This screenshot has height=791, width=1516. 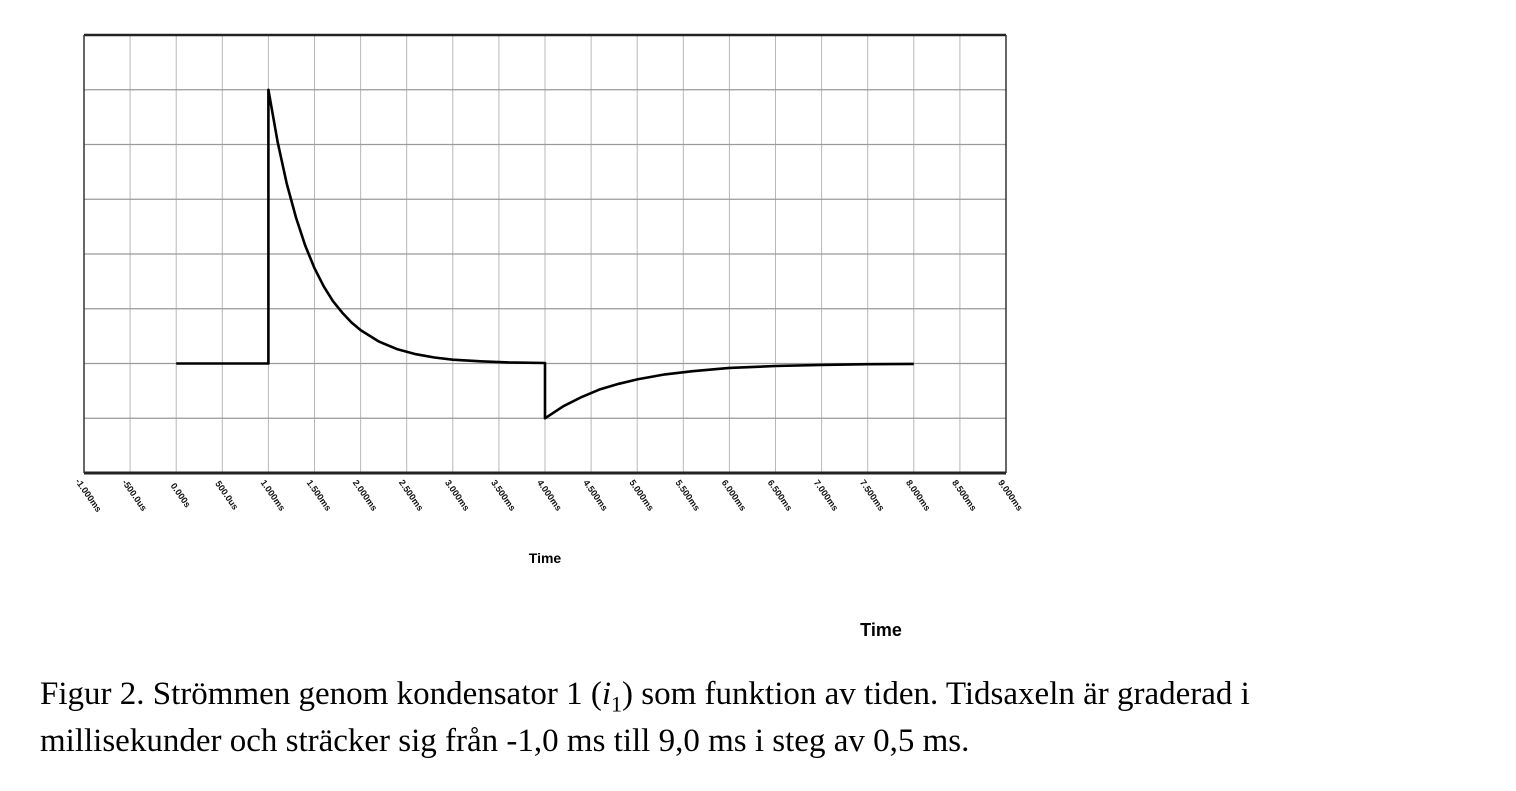 What do you see at coordinates (780, 495) in the screenshot?
I see `x-tick-label: 6.500ms` at bounding box center [780, 495].